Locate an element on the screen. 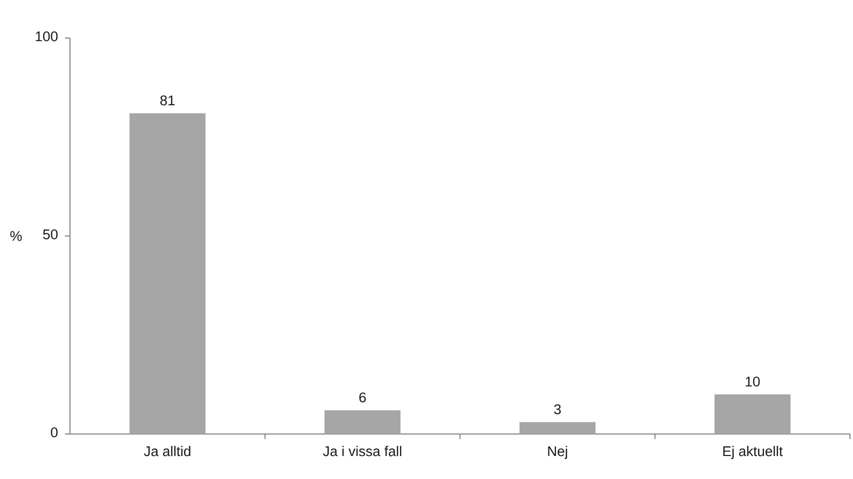 The height and width of the screenshot is (479, 853). y-axis-title: % is located at coordinates (16, 236).